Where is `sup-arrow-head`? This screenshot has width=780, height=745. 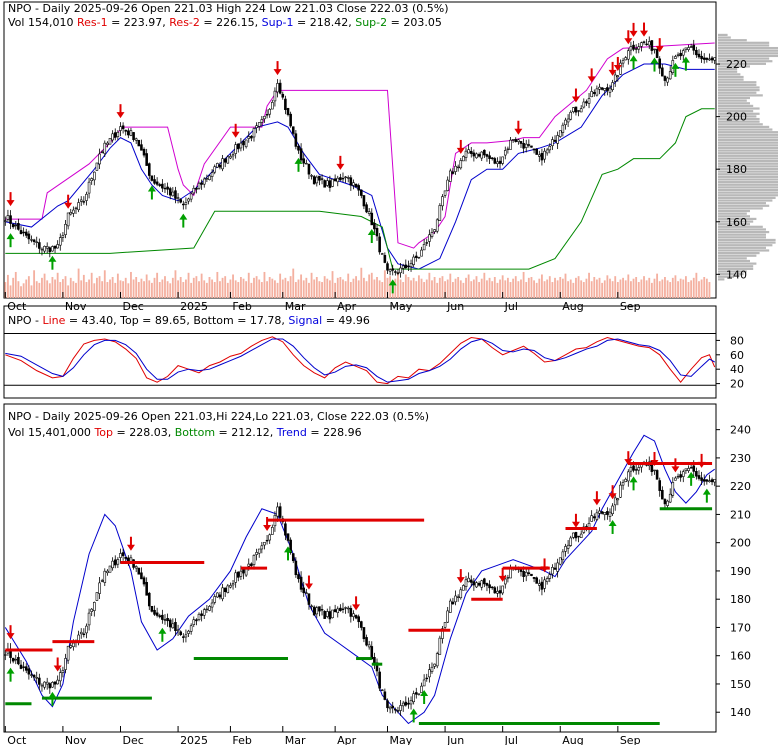 sup-arrow-head is located at coordinates (633, 58).